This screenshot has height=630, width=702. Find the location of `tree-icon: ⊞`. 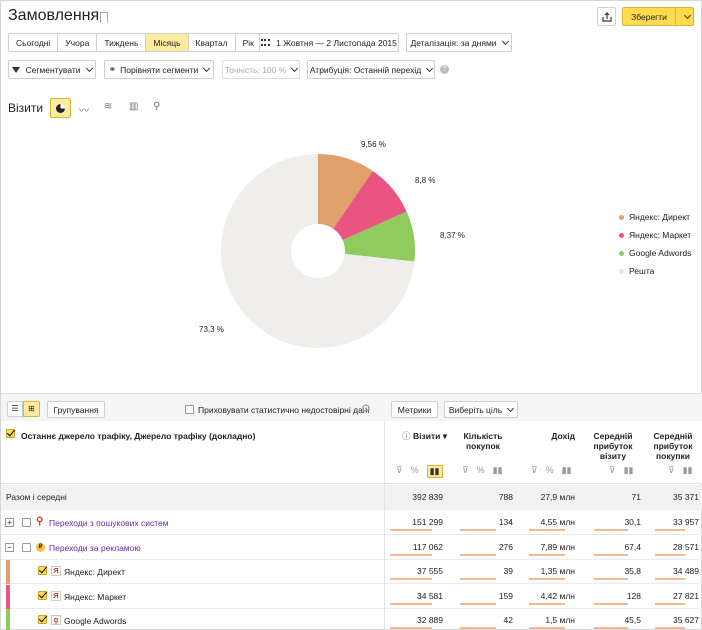

tree-icon: ⊞ is located at coordinates (31, 408).